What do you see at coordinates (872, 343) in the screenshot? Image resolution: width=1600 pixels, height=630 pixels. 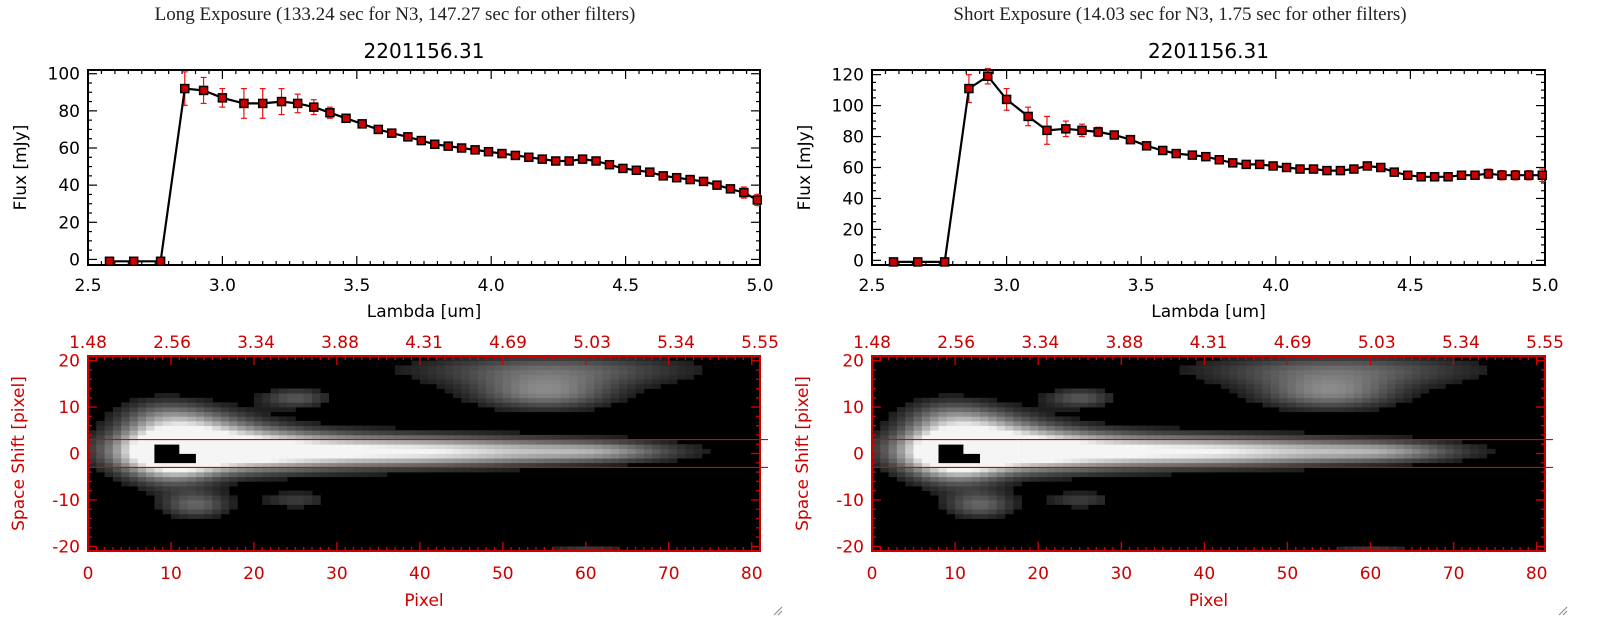 I see `top-tick-label: 1.48` at bounding box center [872, 343].